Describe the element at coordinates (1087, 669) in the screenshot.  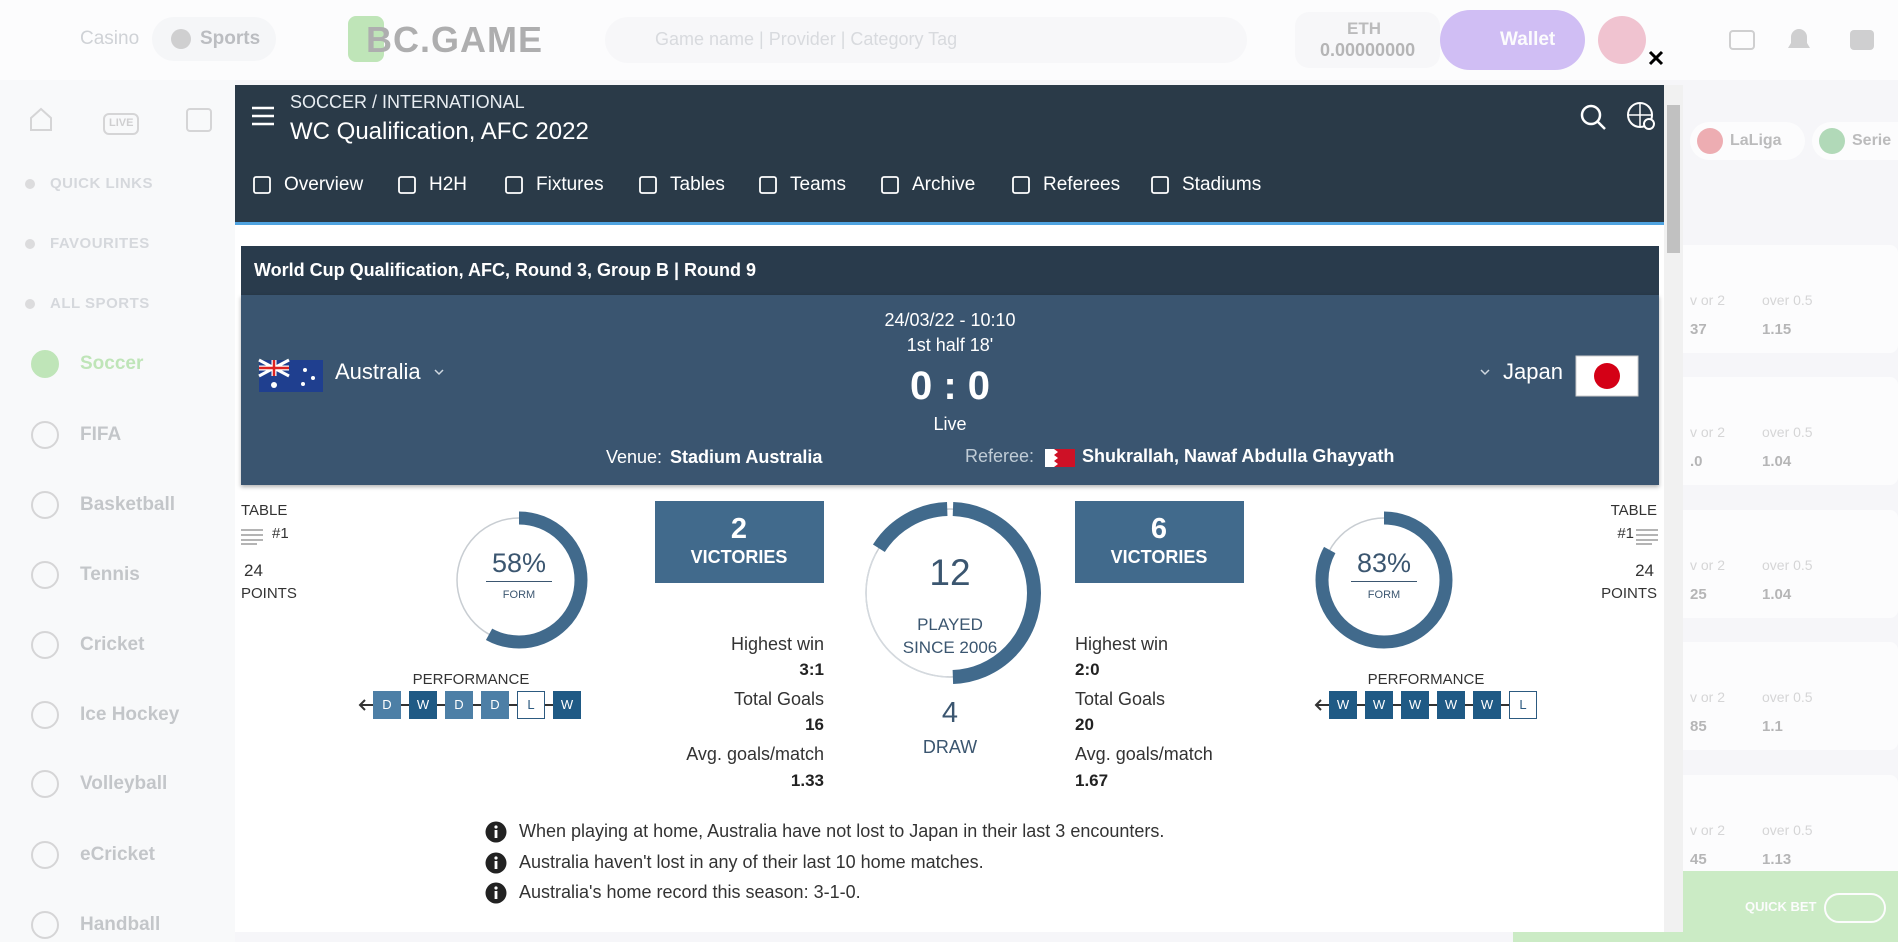
I see `stat-value: 2:0` at that location.